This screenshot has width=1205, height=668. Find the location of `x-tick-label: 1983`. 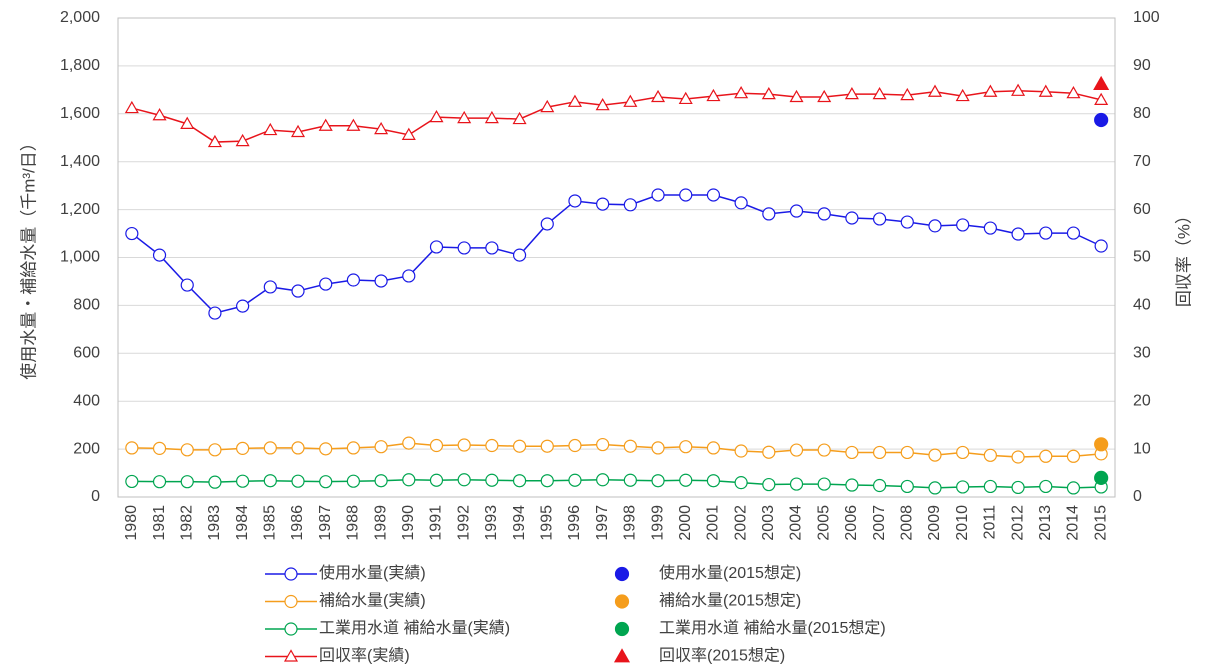

x-tick-label: 1983 is located at coordinates (214, 523).